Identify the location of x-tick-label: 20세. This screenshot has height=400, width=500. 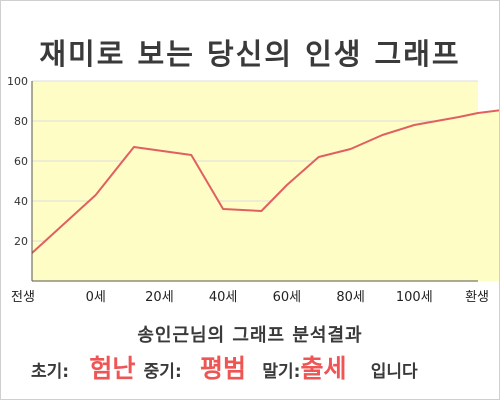
(159, 297).